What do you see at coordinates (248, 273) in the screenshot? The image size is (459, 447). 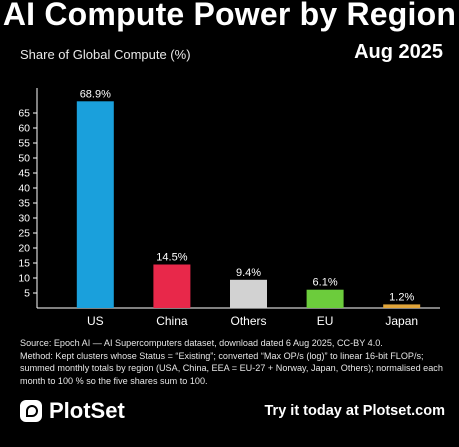 I see `bar-value-label: 9.4%` at bounding box center [248, 273].